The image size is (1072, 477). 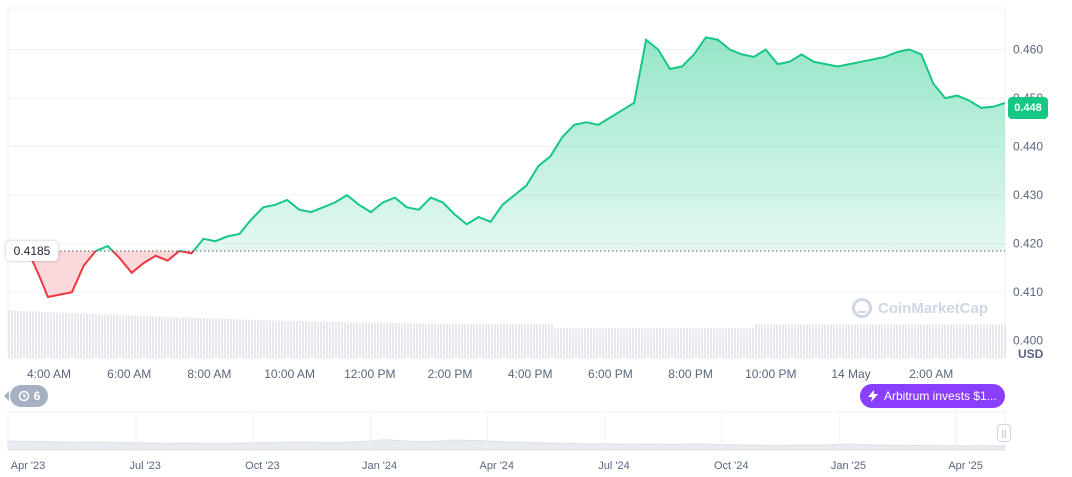 I want to click on x-tick-label: 14 May, so click(x=850, y=374).